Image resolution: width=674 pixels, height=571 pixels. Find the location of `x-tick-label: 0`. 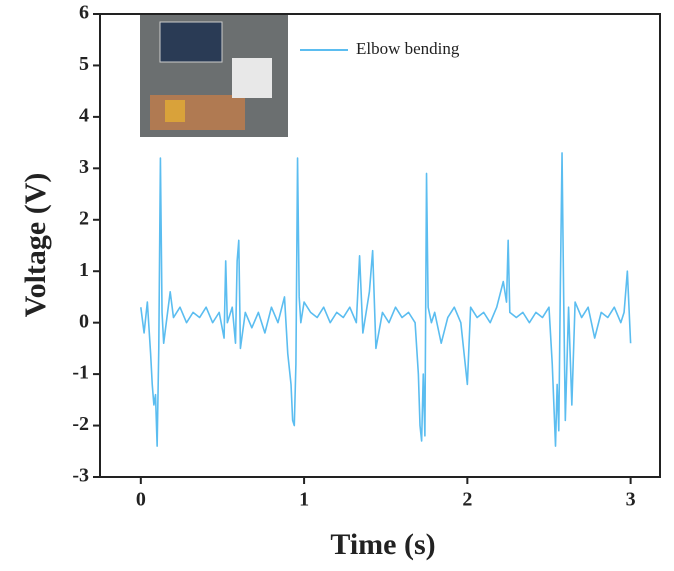

x-tick-label: 0 is located at coordinates (141, 500).